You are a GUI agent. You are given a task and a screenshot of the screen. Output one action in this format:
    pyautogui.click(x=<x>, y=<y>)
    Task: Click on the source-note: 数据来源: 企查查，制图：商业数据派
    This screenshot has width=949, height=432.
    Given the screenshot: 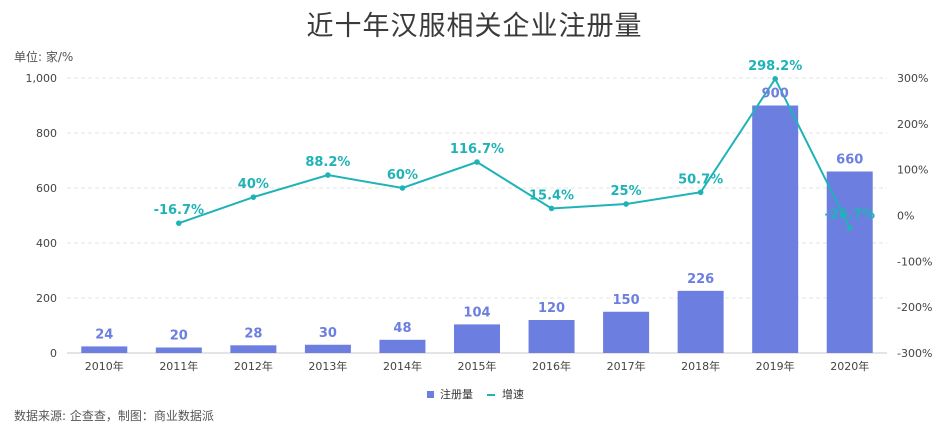 What is the action you would take?
    pyautogui.click(x=114, y=416)
    